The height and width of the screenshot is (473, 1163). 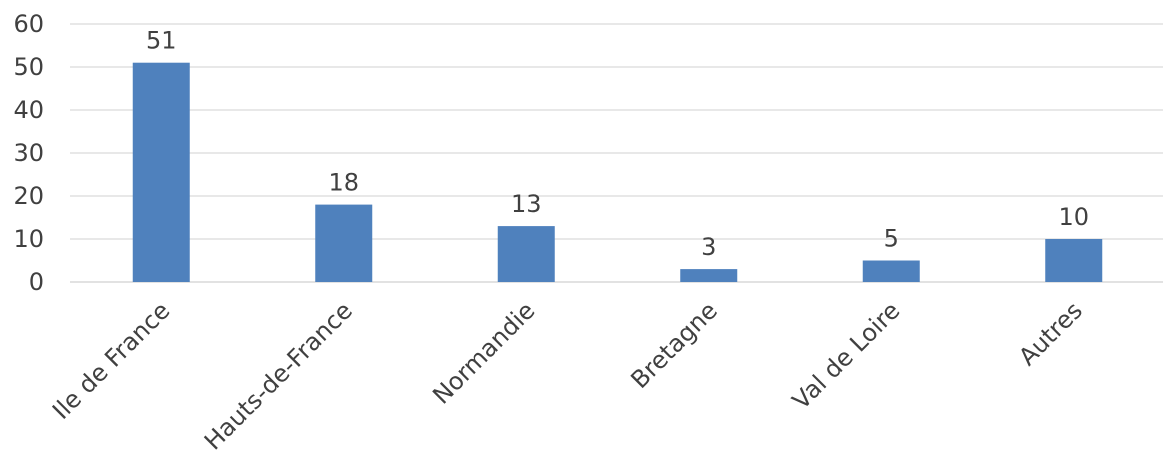 I want to click on bar-ile-de-france, so click(x=161, y=172).